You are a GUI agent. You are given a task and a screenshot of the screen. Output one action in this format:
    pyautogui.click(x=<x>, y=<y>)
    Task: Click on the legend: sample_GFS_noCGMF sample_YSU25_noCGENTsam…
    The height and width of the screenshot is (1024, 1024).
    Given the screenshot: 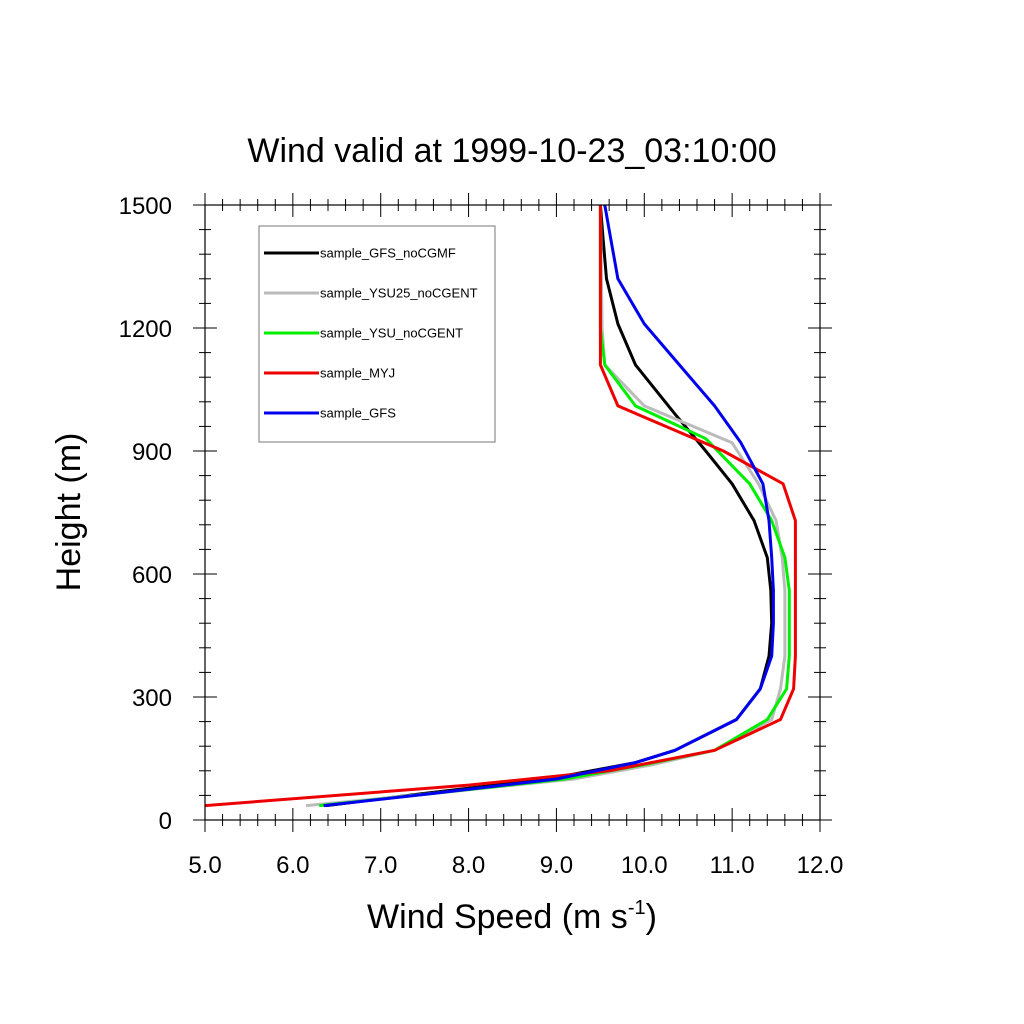 What is the action you would take?
    pyautogui.click(x=377, y=334)
    